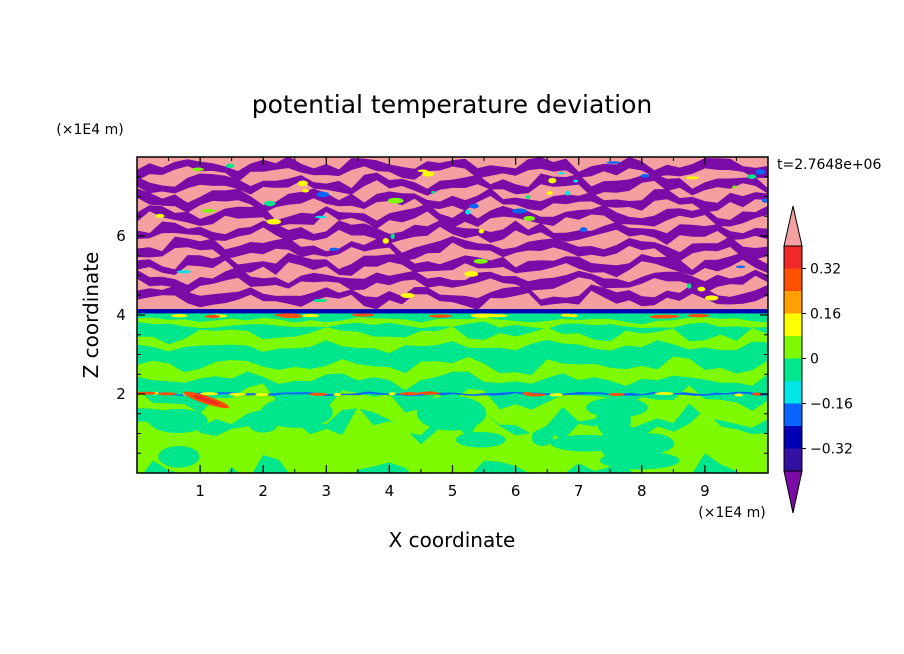  Describe the element at coordinates (121, 236) in the screenshot. I see `y-tick-label: 6` at that location.